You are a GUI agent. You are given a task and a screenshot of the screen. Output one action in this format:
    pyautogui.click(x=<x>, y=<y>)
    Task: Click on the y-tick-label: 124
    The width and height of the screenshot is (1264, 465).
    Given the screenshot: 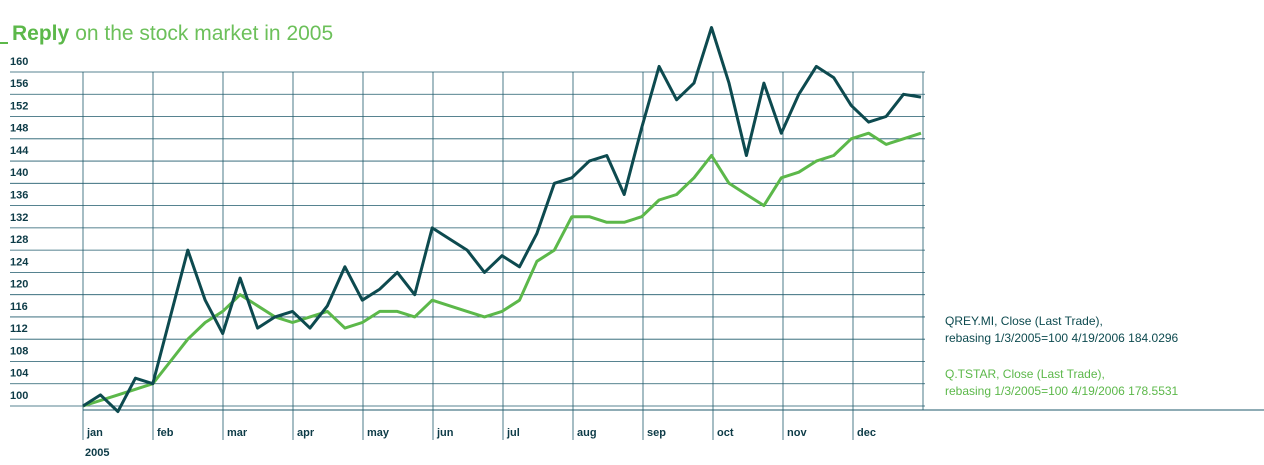 What is the action you would take?
    pyautogui.click(x=19, y=262)
    